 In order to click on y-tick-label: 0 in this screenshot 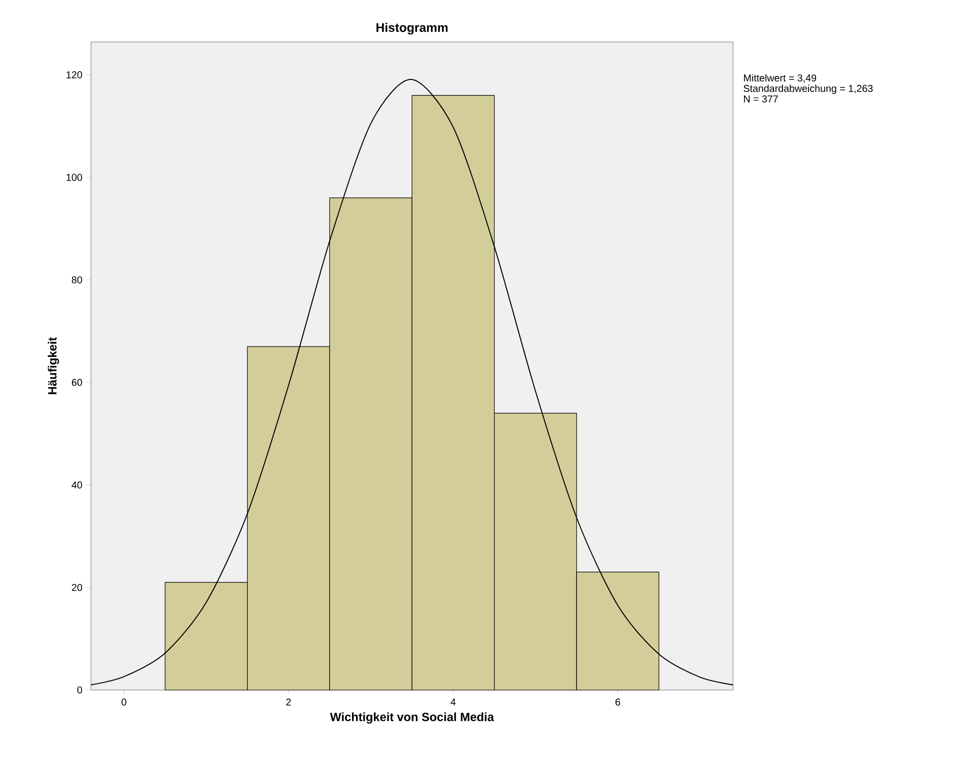, I will do `click(79, 690)`.